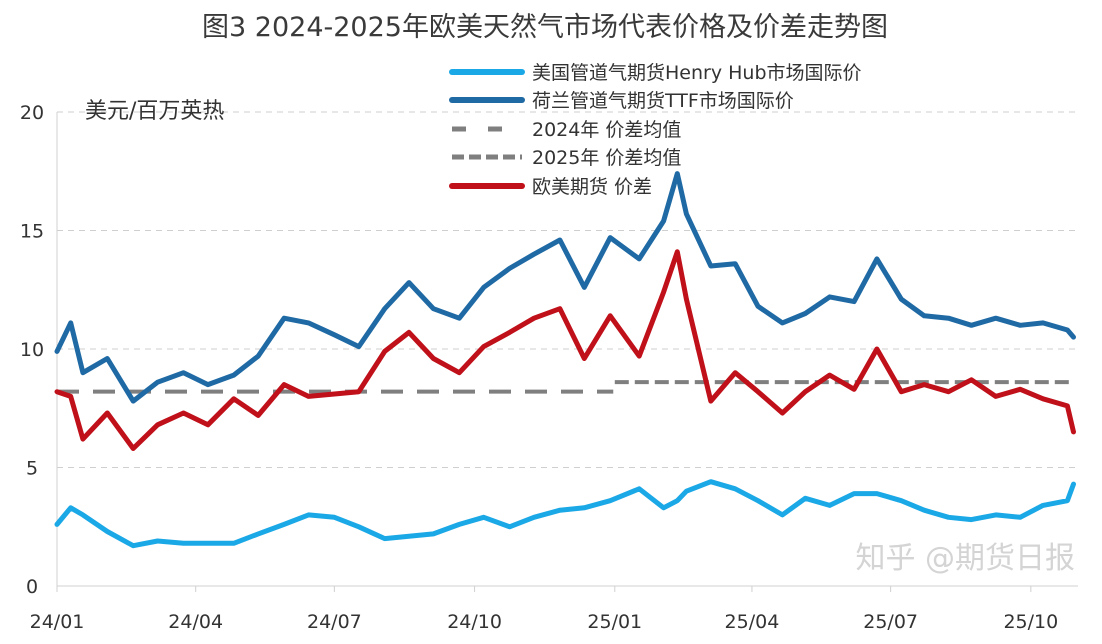  What do you see at coordinates (663, 101) in the screenshot?
I see `legend-label: 荷兰管道气期货TTF市场国际价` at bounding box center [663, 101].